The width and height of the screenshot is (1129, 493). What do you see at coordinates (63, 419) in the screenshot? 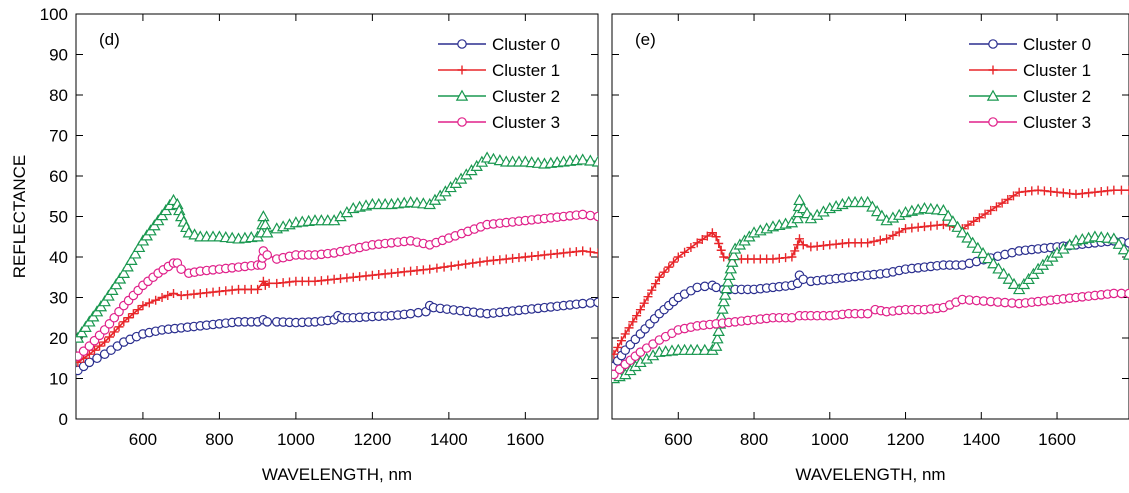
I see `y-tick-label: 0` at bounding box center [63, 419].